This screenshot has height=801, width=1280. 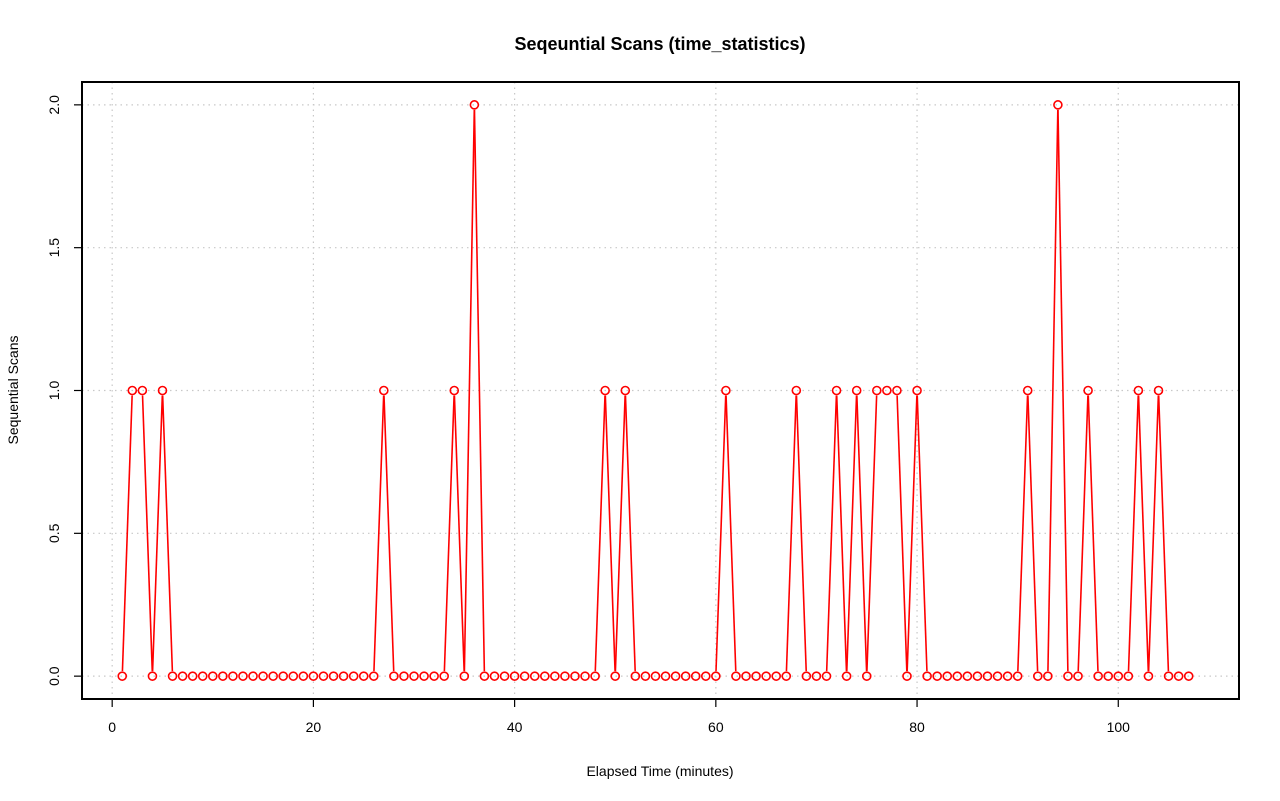 What do you see at coordinates (1119, 727) in the screenshot?
I see `x-tick-label: 100` at bounding box center [1119, 727].